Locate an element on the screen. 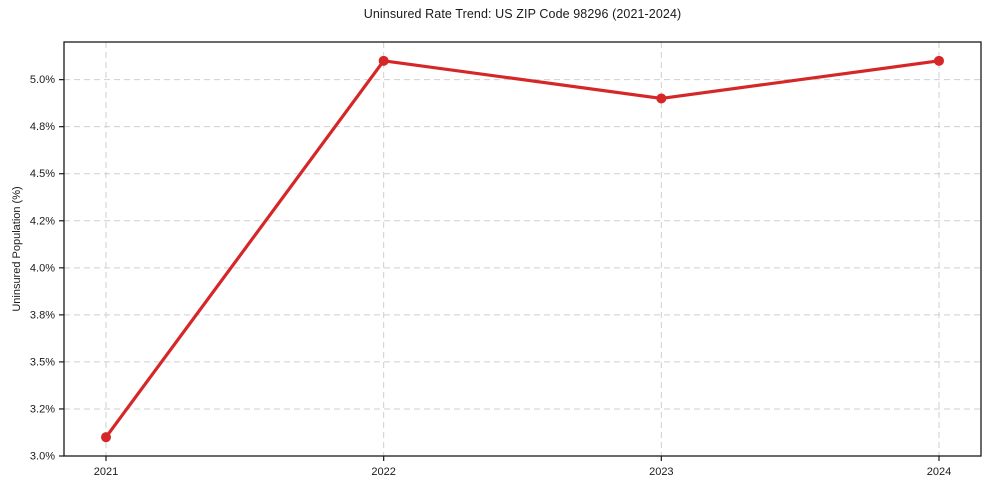 The image size is (989, 490). y-tick-label: 5.0% is located at coordinates (42, 80).